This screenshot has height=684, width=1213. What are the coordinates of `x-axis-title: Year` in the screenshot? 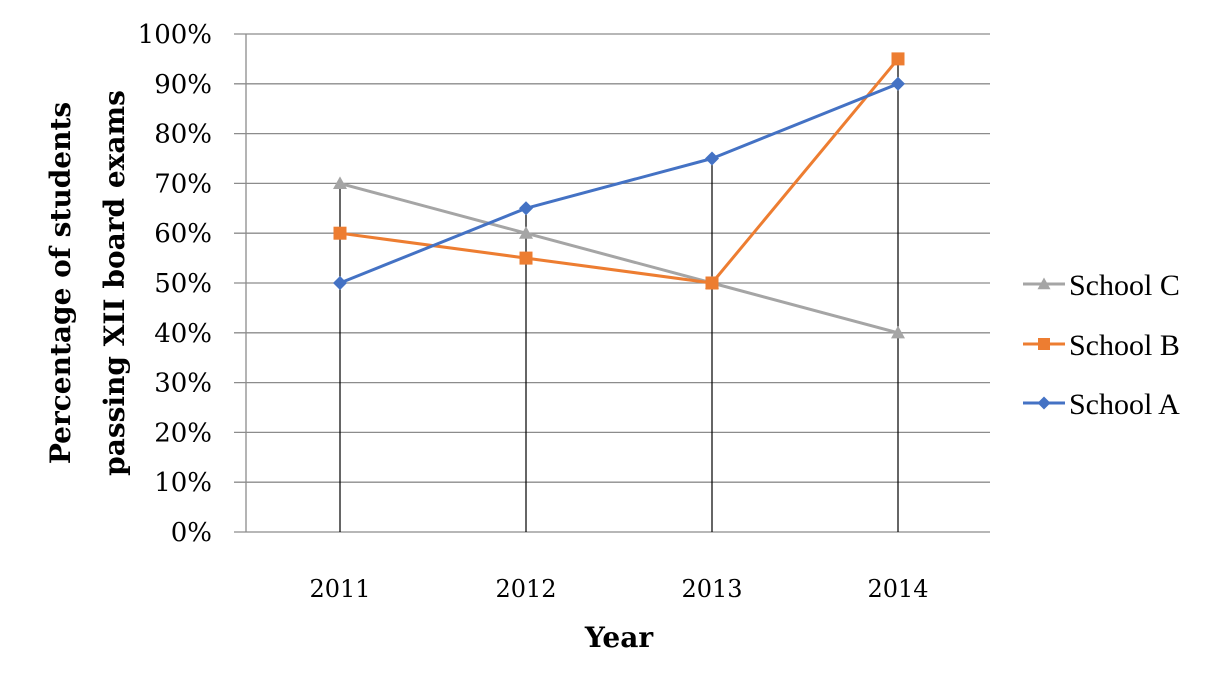 It's located at (619, 637).